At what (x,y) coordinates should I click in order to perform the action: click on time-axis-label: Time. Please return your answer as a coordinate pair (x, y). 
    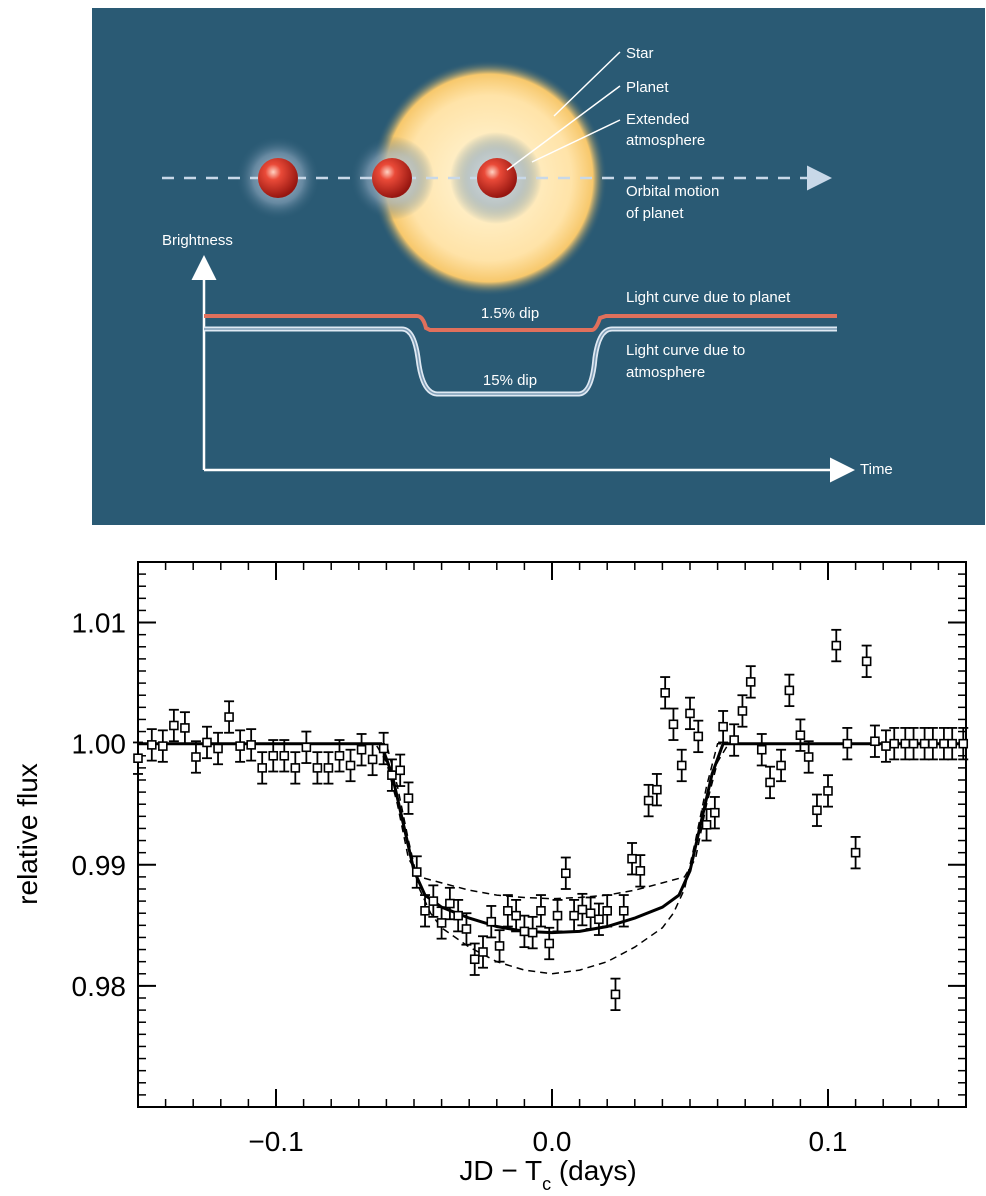
    Looking at the image, I should click on (876, 469).